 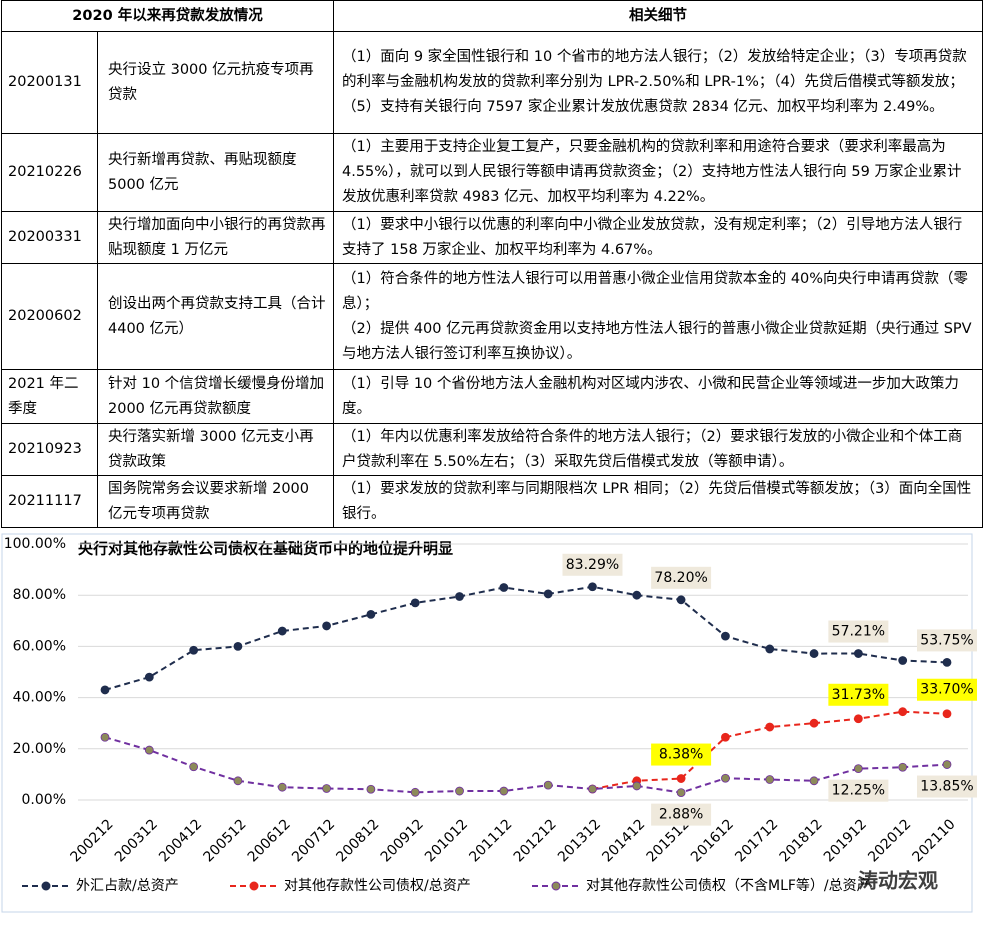 I want to click on date-cell: 20210923, so click(x=49, y=449).